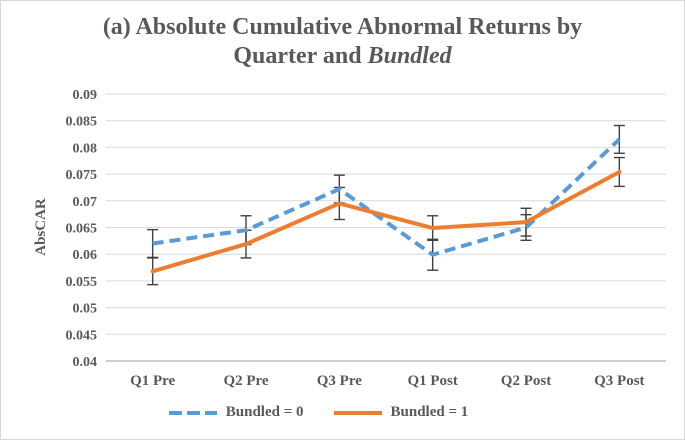  Describe the element at coordinates (82, 175) in the screenshot. I see `y-tick-label: 0.075` at that location.